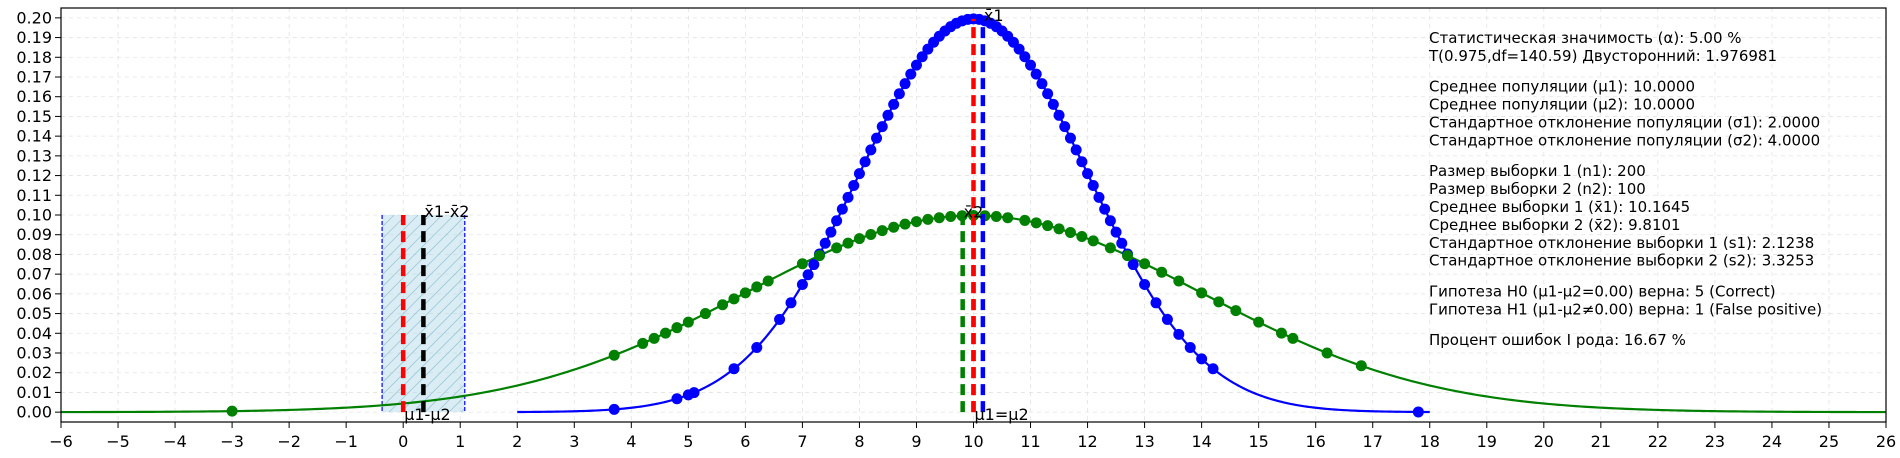  I want to click on x-tick-label: 2, so click(517, 441).